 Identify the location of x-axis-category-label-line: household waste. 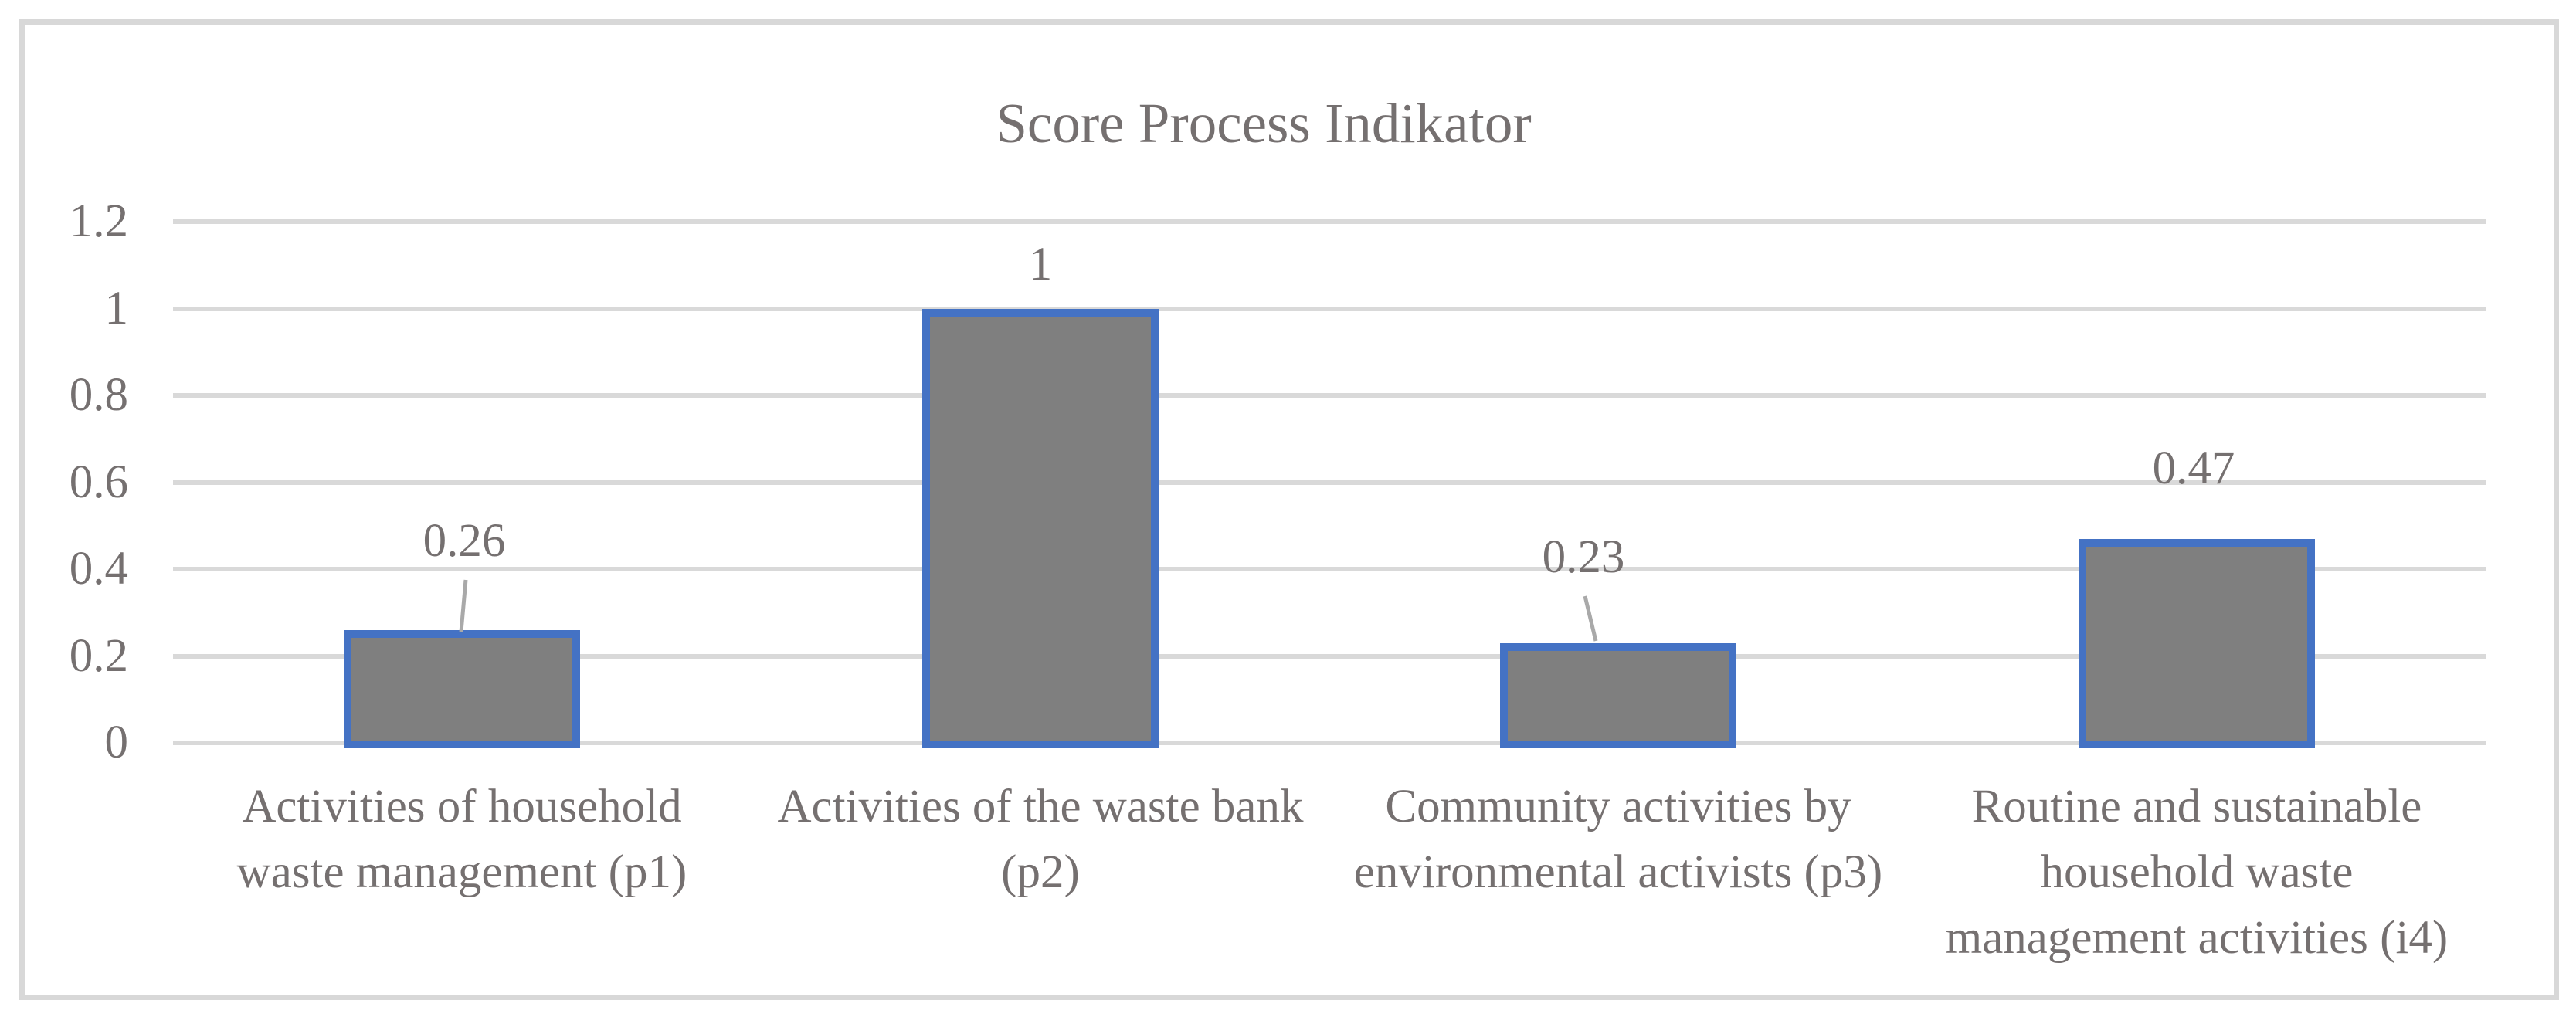
(2197, 872).